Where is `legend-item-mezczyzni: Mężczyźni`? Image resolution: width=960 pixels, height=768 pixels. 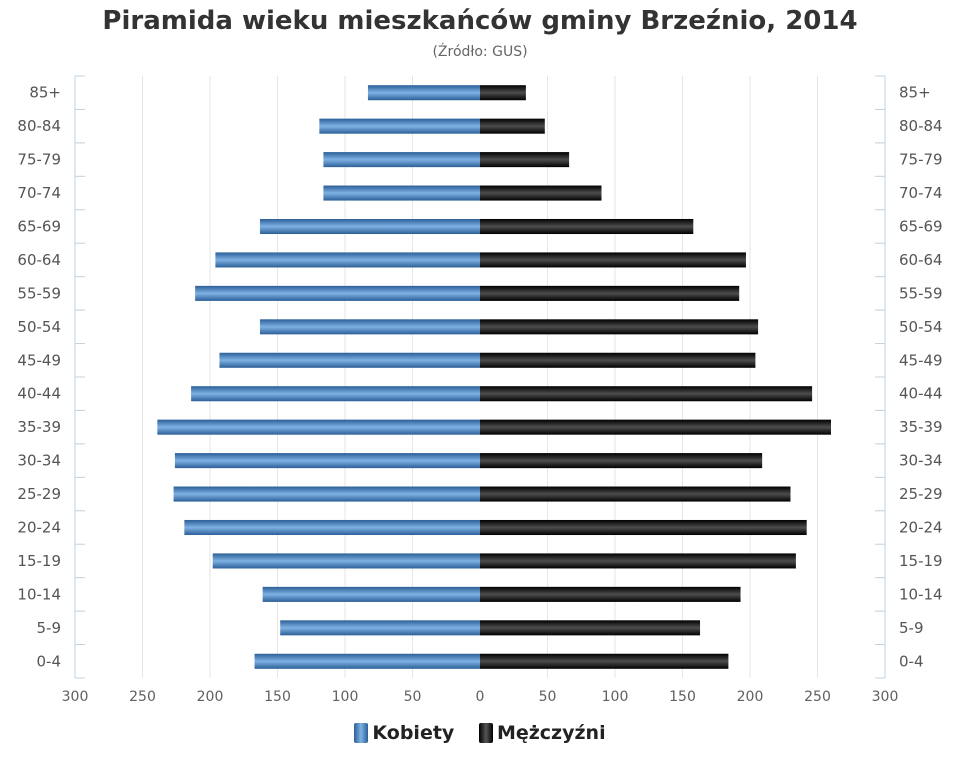
legend-item-mezczyzni: Mężczyźni is located at coordinates (542, 733).